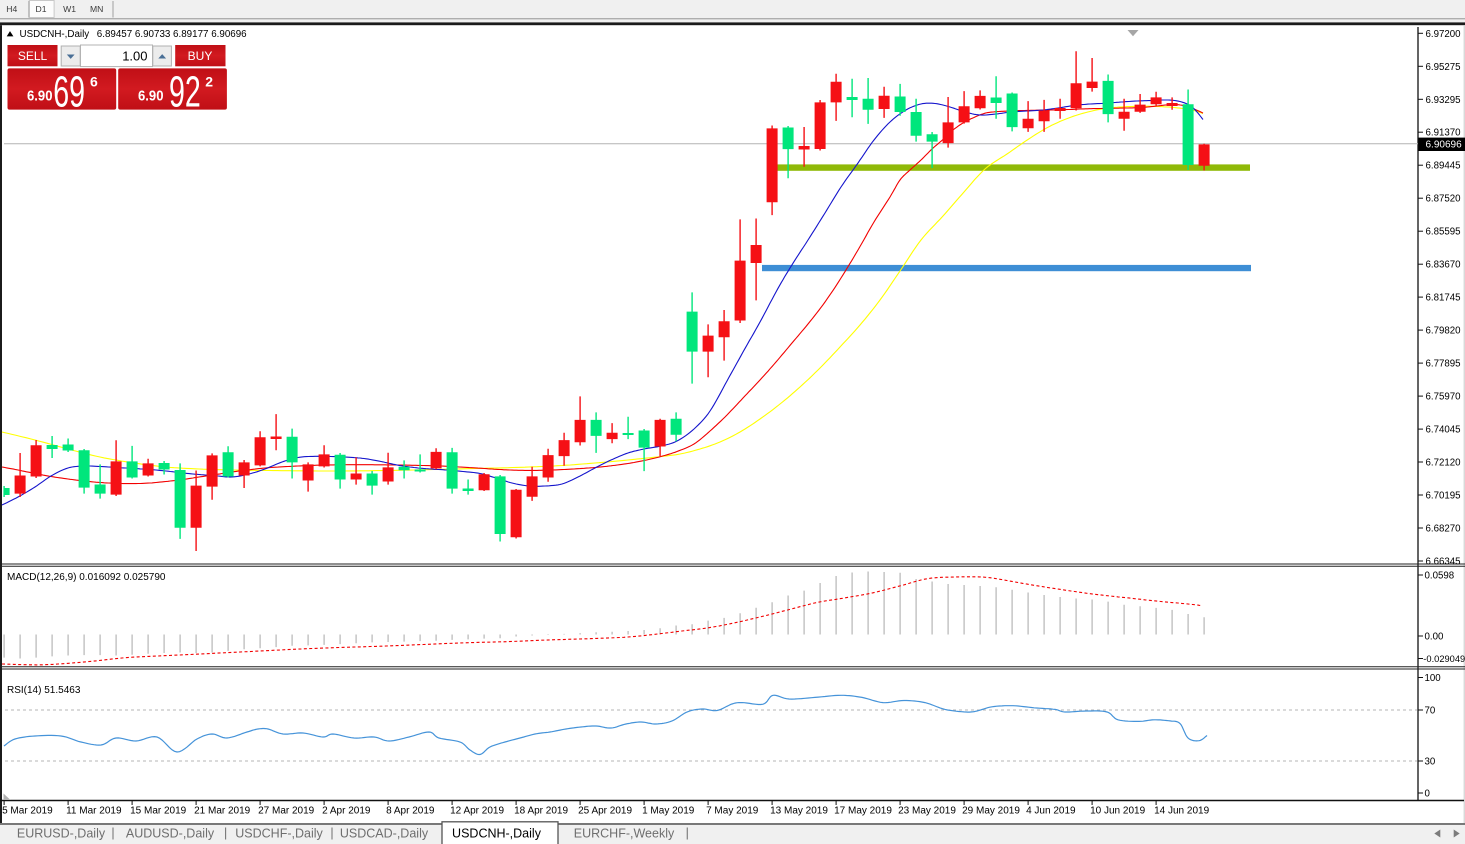 The width and height of the screenshot is (1465, 844). I want to click on svg-text: 6.90696, so click(1444, 144).